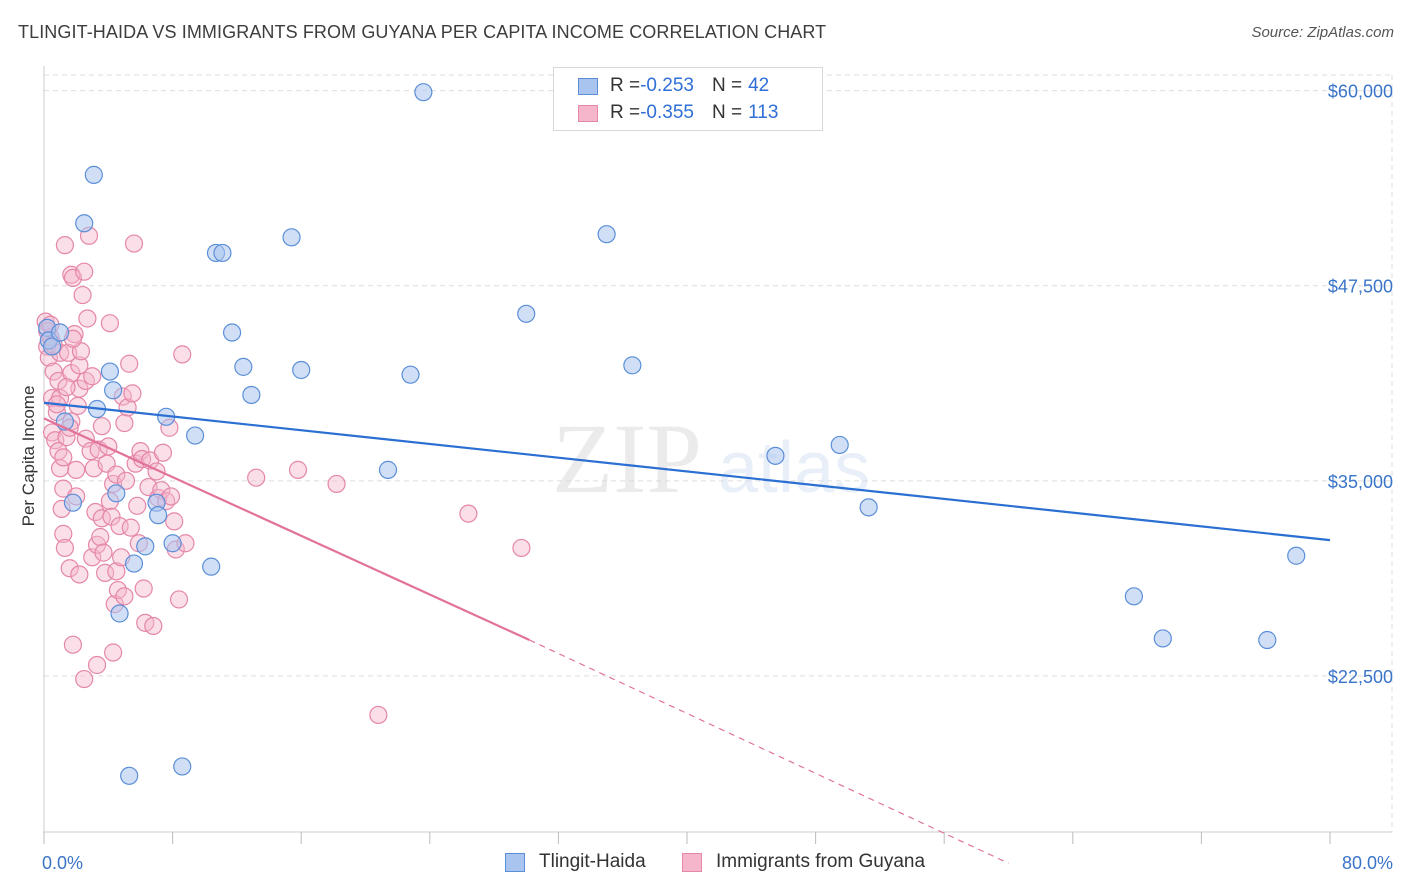 The image size is (1406, 892). What do you see at coordinates (763, 112) in the screenshot?
I see `legend-n-value: 113` at bounding box center [763, 112].